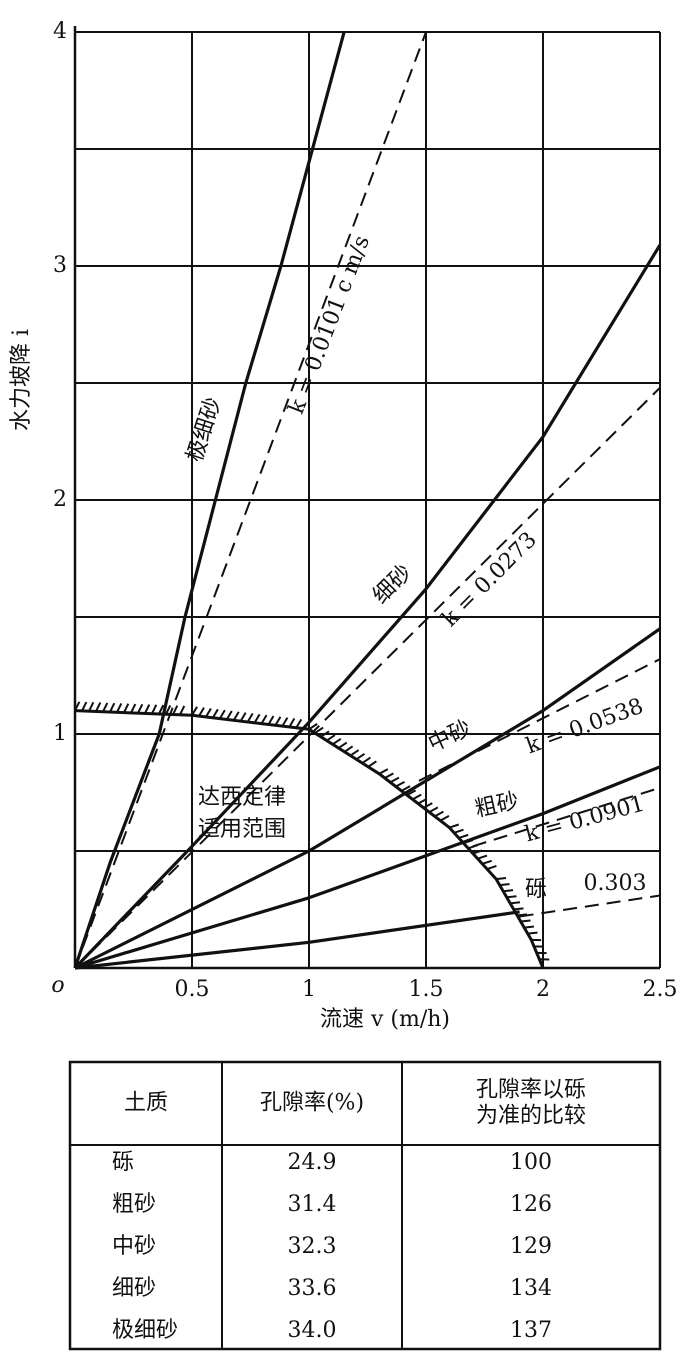 This screenshot has height=1367, width=683. Describe the element at coordinates (426, 989) in the screenshot. I see `x-tick-label: 1.5` at that location.